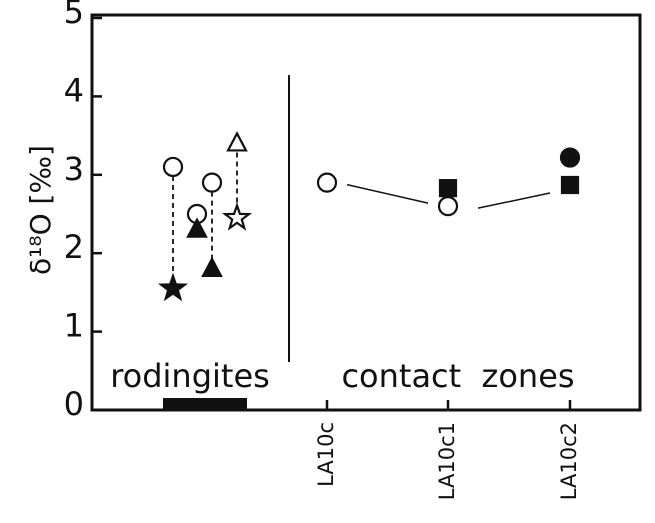  What do you see at coordinates (74, 90) in the screenshot?
I see `y-tick-label: 4` at bounding box center [74, 90].